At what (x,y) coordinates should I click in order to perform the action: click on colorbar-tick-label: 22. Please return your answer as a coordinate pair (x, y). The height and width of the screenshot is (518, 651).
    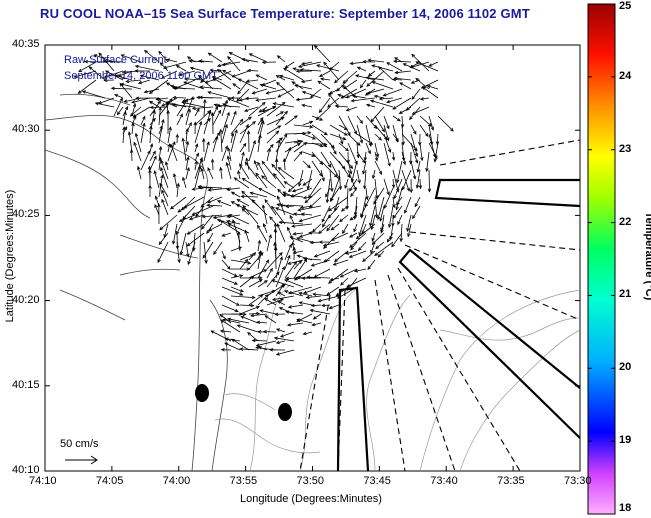
    Looking at the image, I should click on (625, 221).